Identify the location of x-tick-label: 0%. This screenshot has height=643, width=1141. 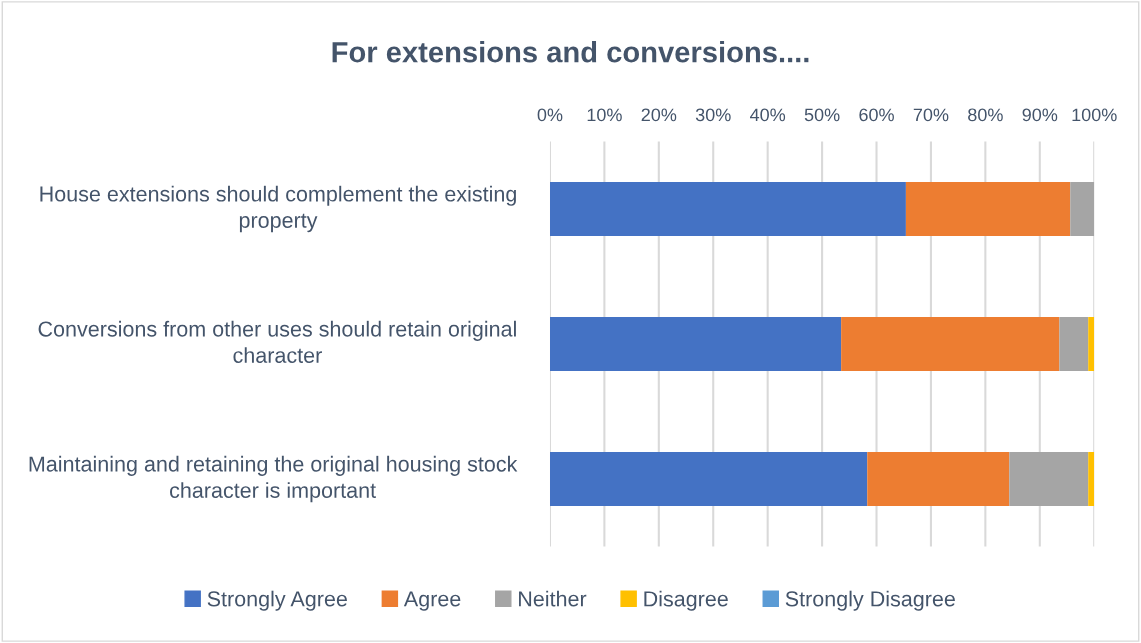
(550, 115).